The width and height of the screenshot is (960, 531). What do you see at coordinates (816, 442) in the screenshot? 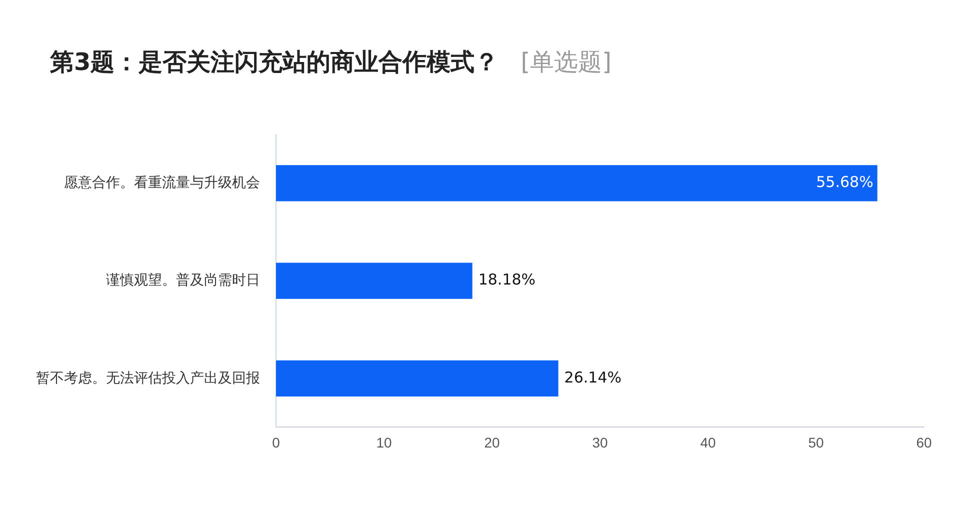
I see `x-tick-label: 50` at bounding box center [816, 442].